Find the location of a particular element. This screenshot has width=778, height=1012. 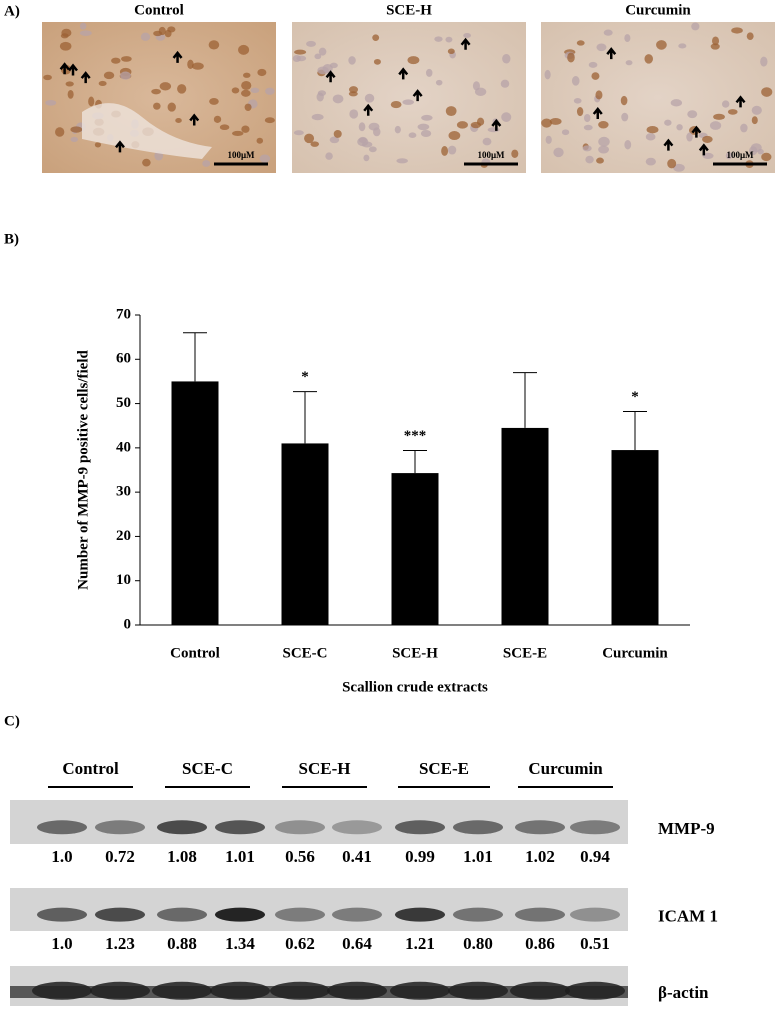

band-ratio: 0.88 is located at coordinates (182, 943).